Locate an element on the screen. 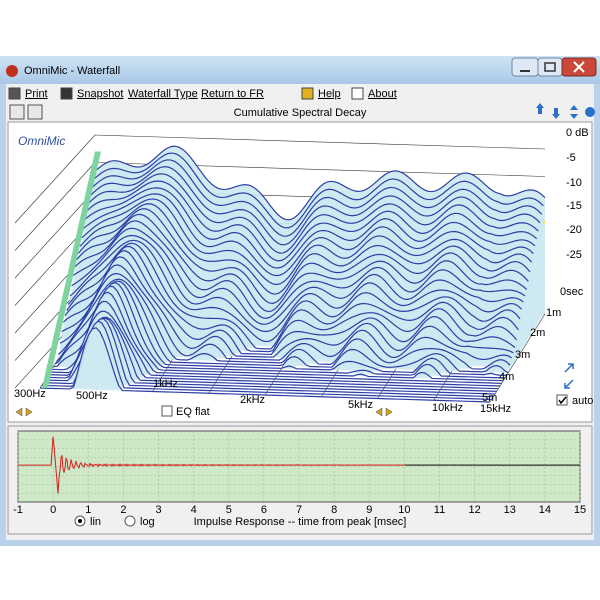  time-tick-label: 4m is located at coordinates (506, 377).